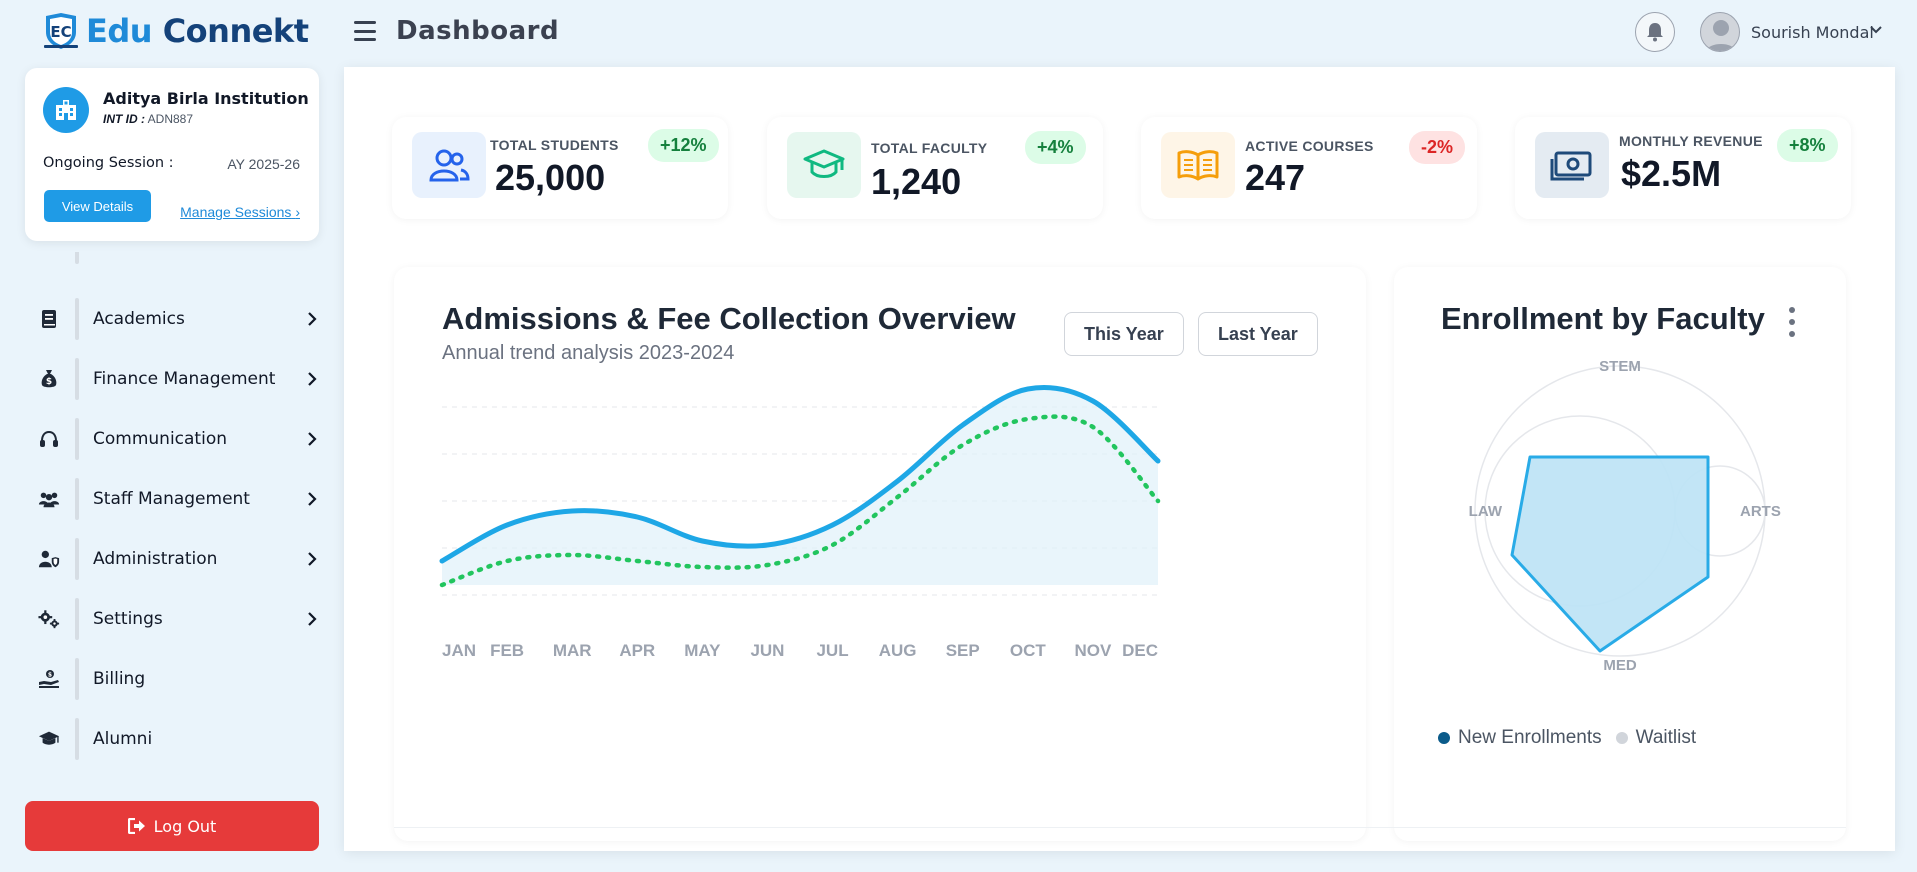 The height and width of the screenshot is (872, 1917). Describe the element at coordinates (160, 379) in the screenshot. I see `sidebar-item-finance-management: $ Finance Management` at that location.